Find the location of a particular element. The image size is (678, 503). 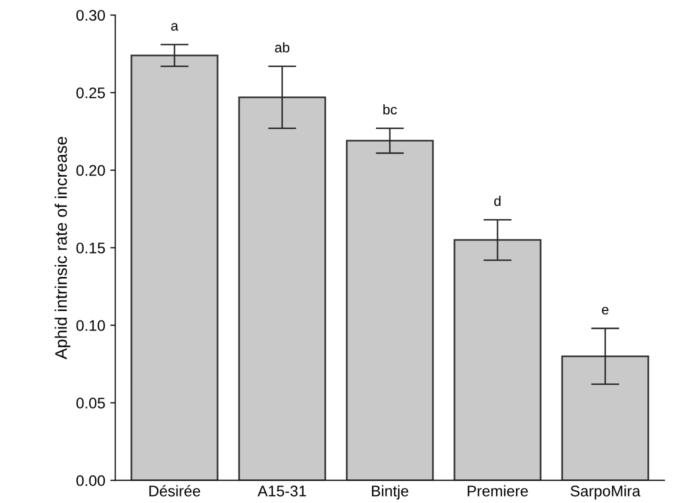

y-tick-label: 0.30 is located at coordinates (90, 15).